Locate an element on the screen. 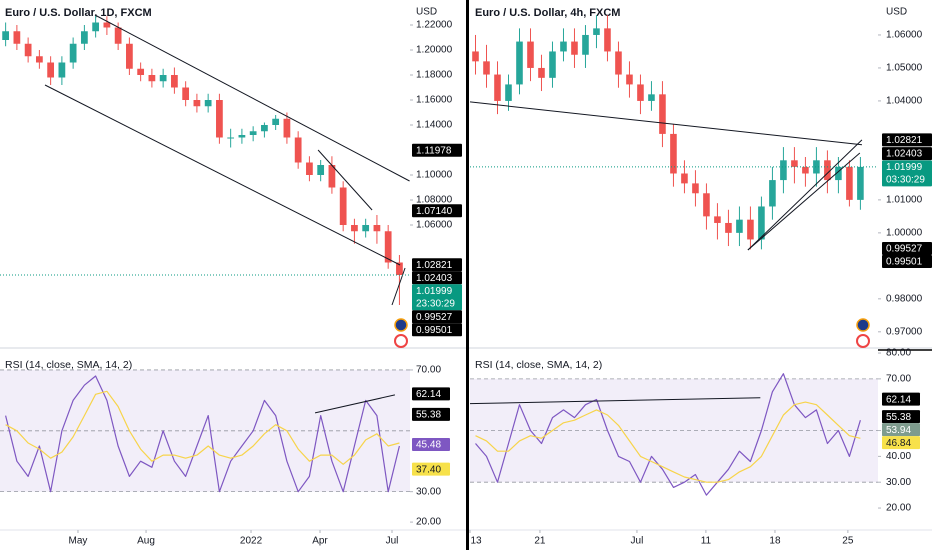 The height and width of the screenshot is (550, 932). x-tick-label: 21 is located at coordinates (540, 541).